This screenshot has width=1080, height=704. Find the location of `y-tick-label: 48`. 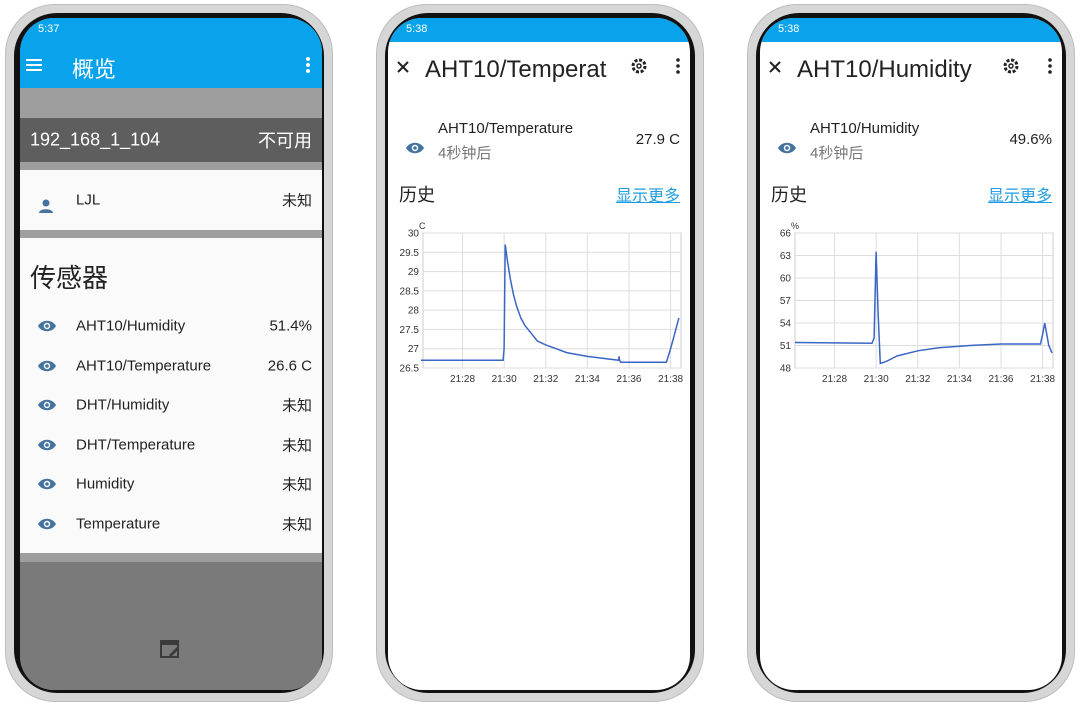

y-tick-label: 48 is located at coordinates (786, 369).